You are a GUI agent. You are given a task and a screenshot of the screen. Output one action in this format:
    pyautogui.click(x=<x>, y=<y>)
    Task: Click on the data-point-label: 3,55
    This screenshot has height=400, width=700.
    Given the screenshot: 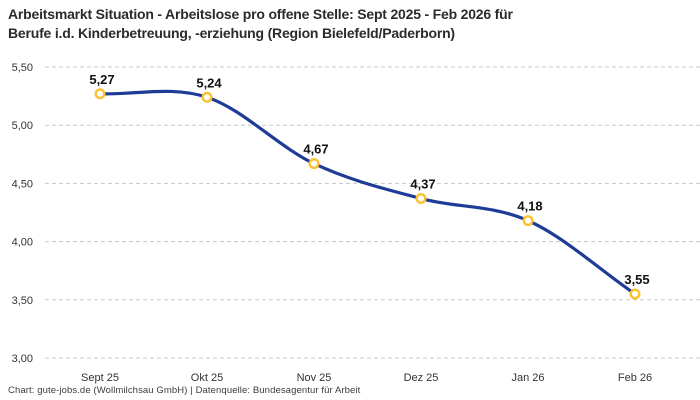 What is the action you would take?
    pyautogui.click(x=636, y=279)
    